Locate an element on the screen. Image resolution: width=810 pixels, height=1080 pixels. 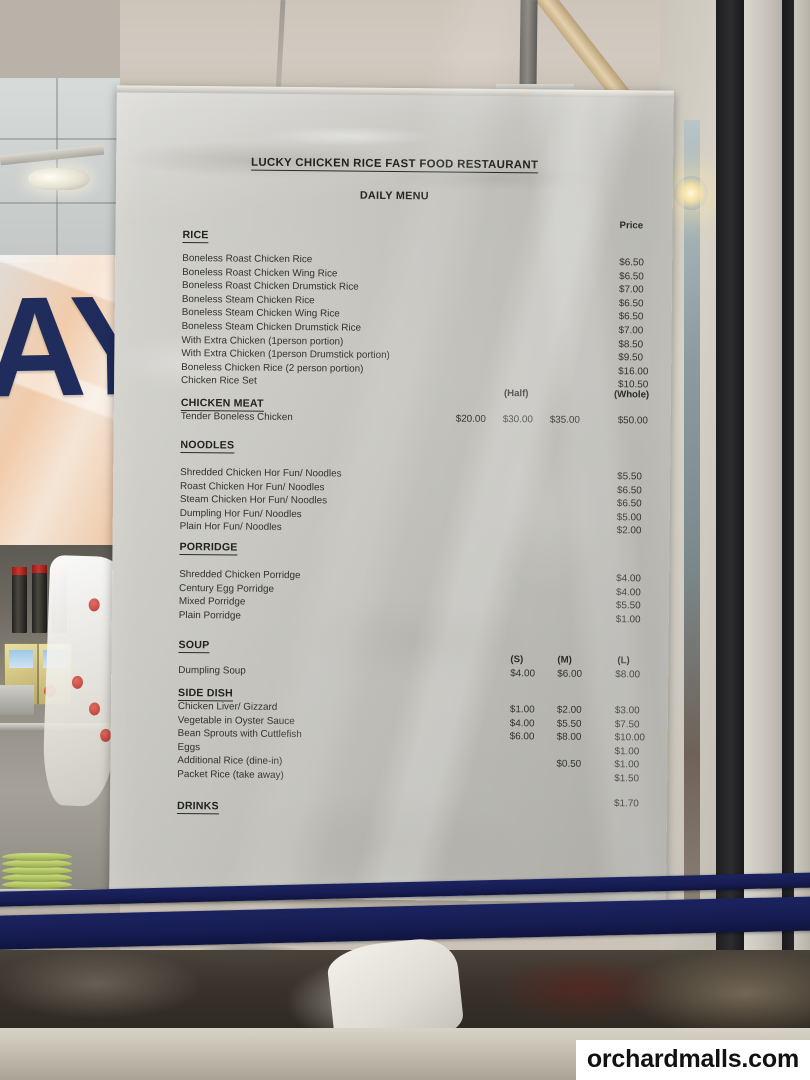
item-price-large: $1.50 is located at coordinates (627, 779).